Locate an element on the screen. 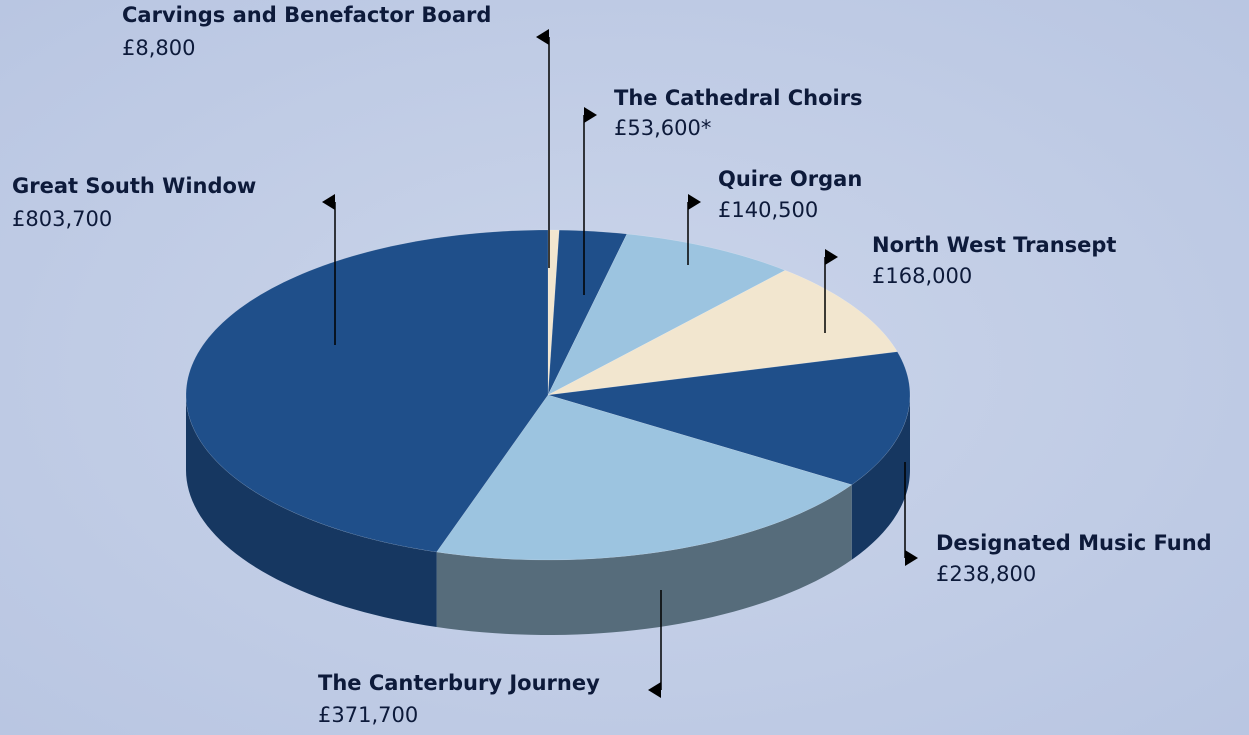 This screenshot has width=1249, height=735. slice-name: Great South Window is located at coordinates (134, 186).